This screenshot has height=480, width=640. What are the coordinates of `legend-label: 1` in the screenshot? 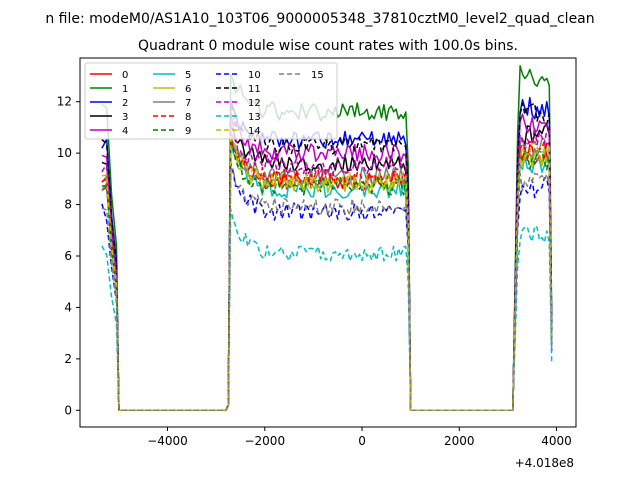 It's located at (125, 89).